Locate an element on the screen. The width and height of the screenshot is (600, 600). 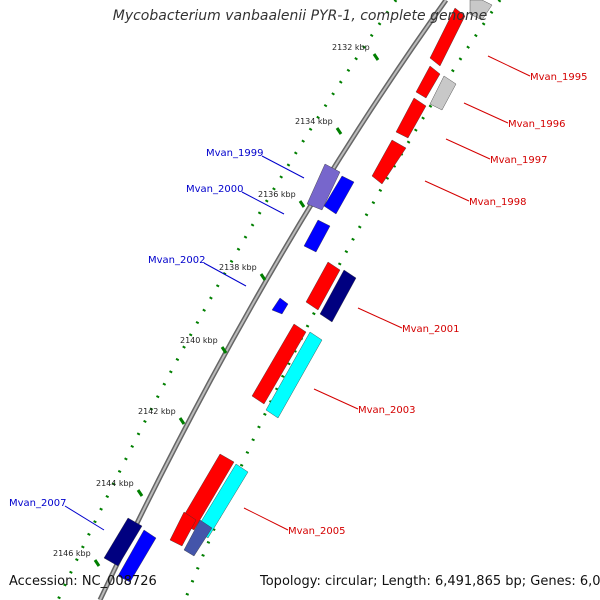
gene-label-right: Mvan_2003 is located at coordinates (386, 410).